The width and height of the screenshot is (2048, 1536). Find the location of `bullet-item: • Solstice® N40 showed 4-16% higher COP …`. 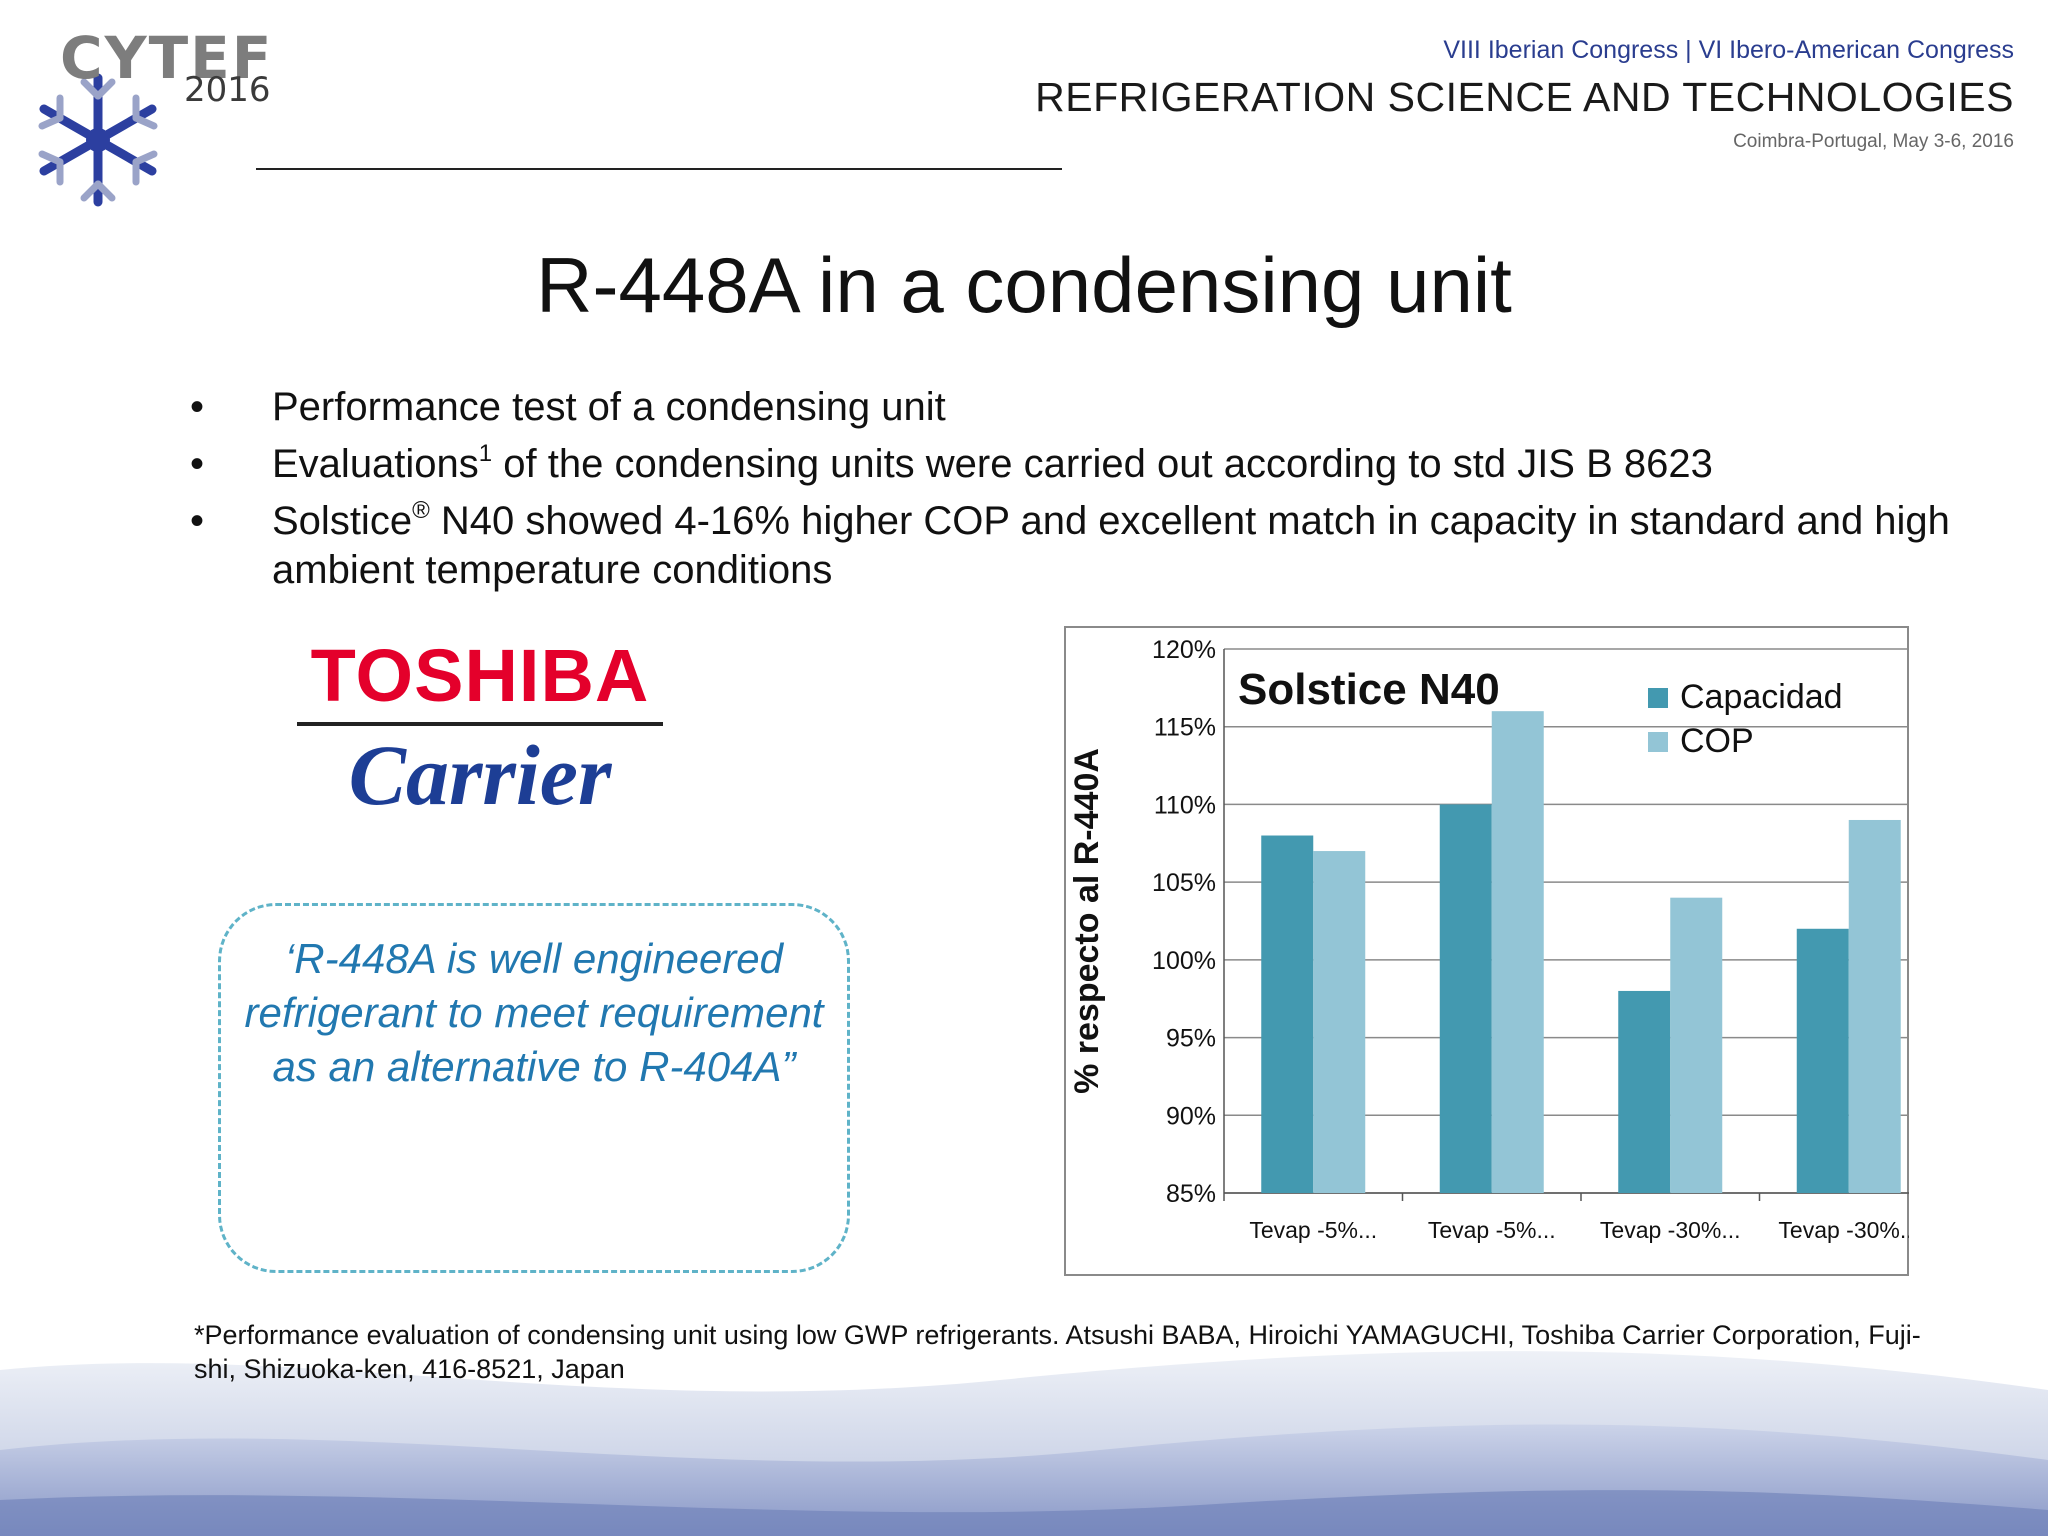

bullet-item: • Solstice® N40 showed 4-16% higher COP … is located at coordinates (1070, 546).